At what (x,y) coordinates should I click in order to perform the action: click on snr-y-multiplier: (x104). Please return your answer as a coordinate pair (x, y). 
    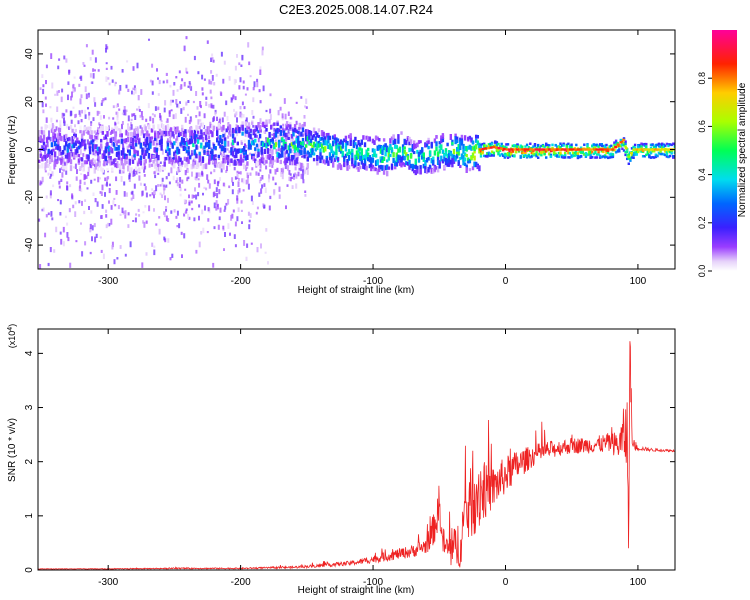
    Looking at the image, I should click on (12, 336).